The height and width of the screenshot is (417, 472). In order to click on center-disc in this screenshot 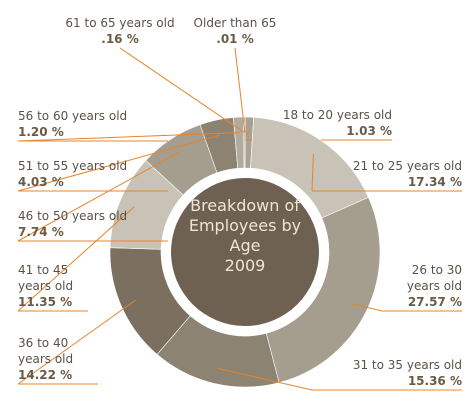, I will do `click(245, 252)`.